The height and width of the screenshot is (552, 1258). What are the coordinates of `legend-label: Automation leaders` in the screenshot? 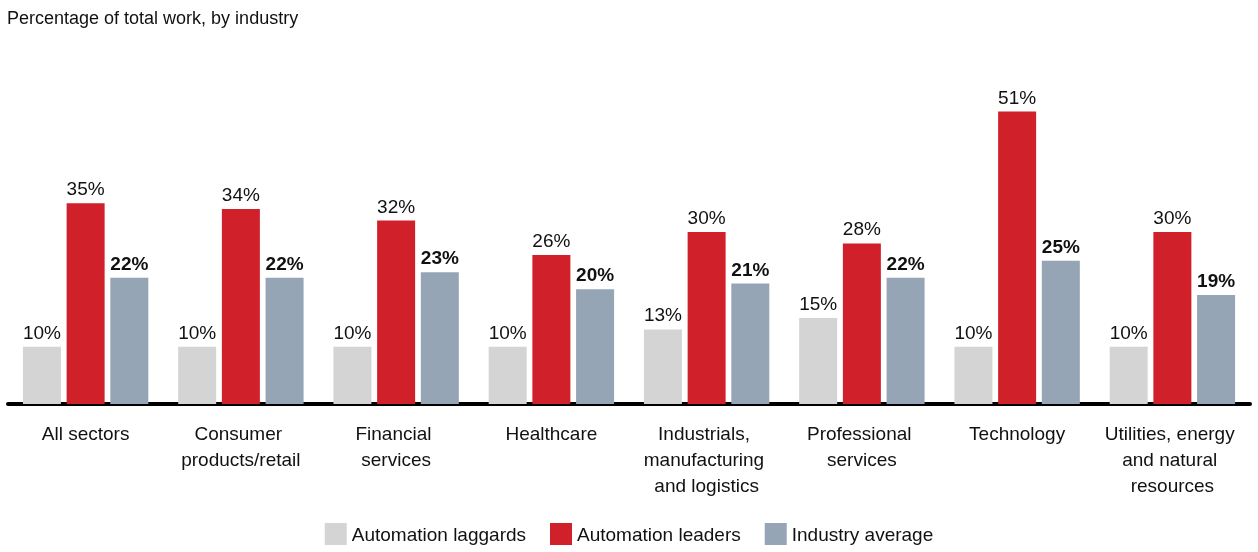 It's located at (659, 534).